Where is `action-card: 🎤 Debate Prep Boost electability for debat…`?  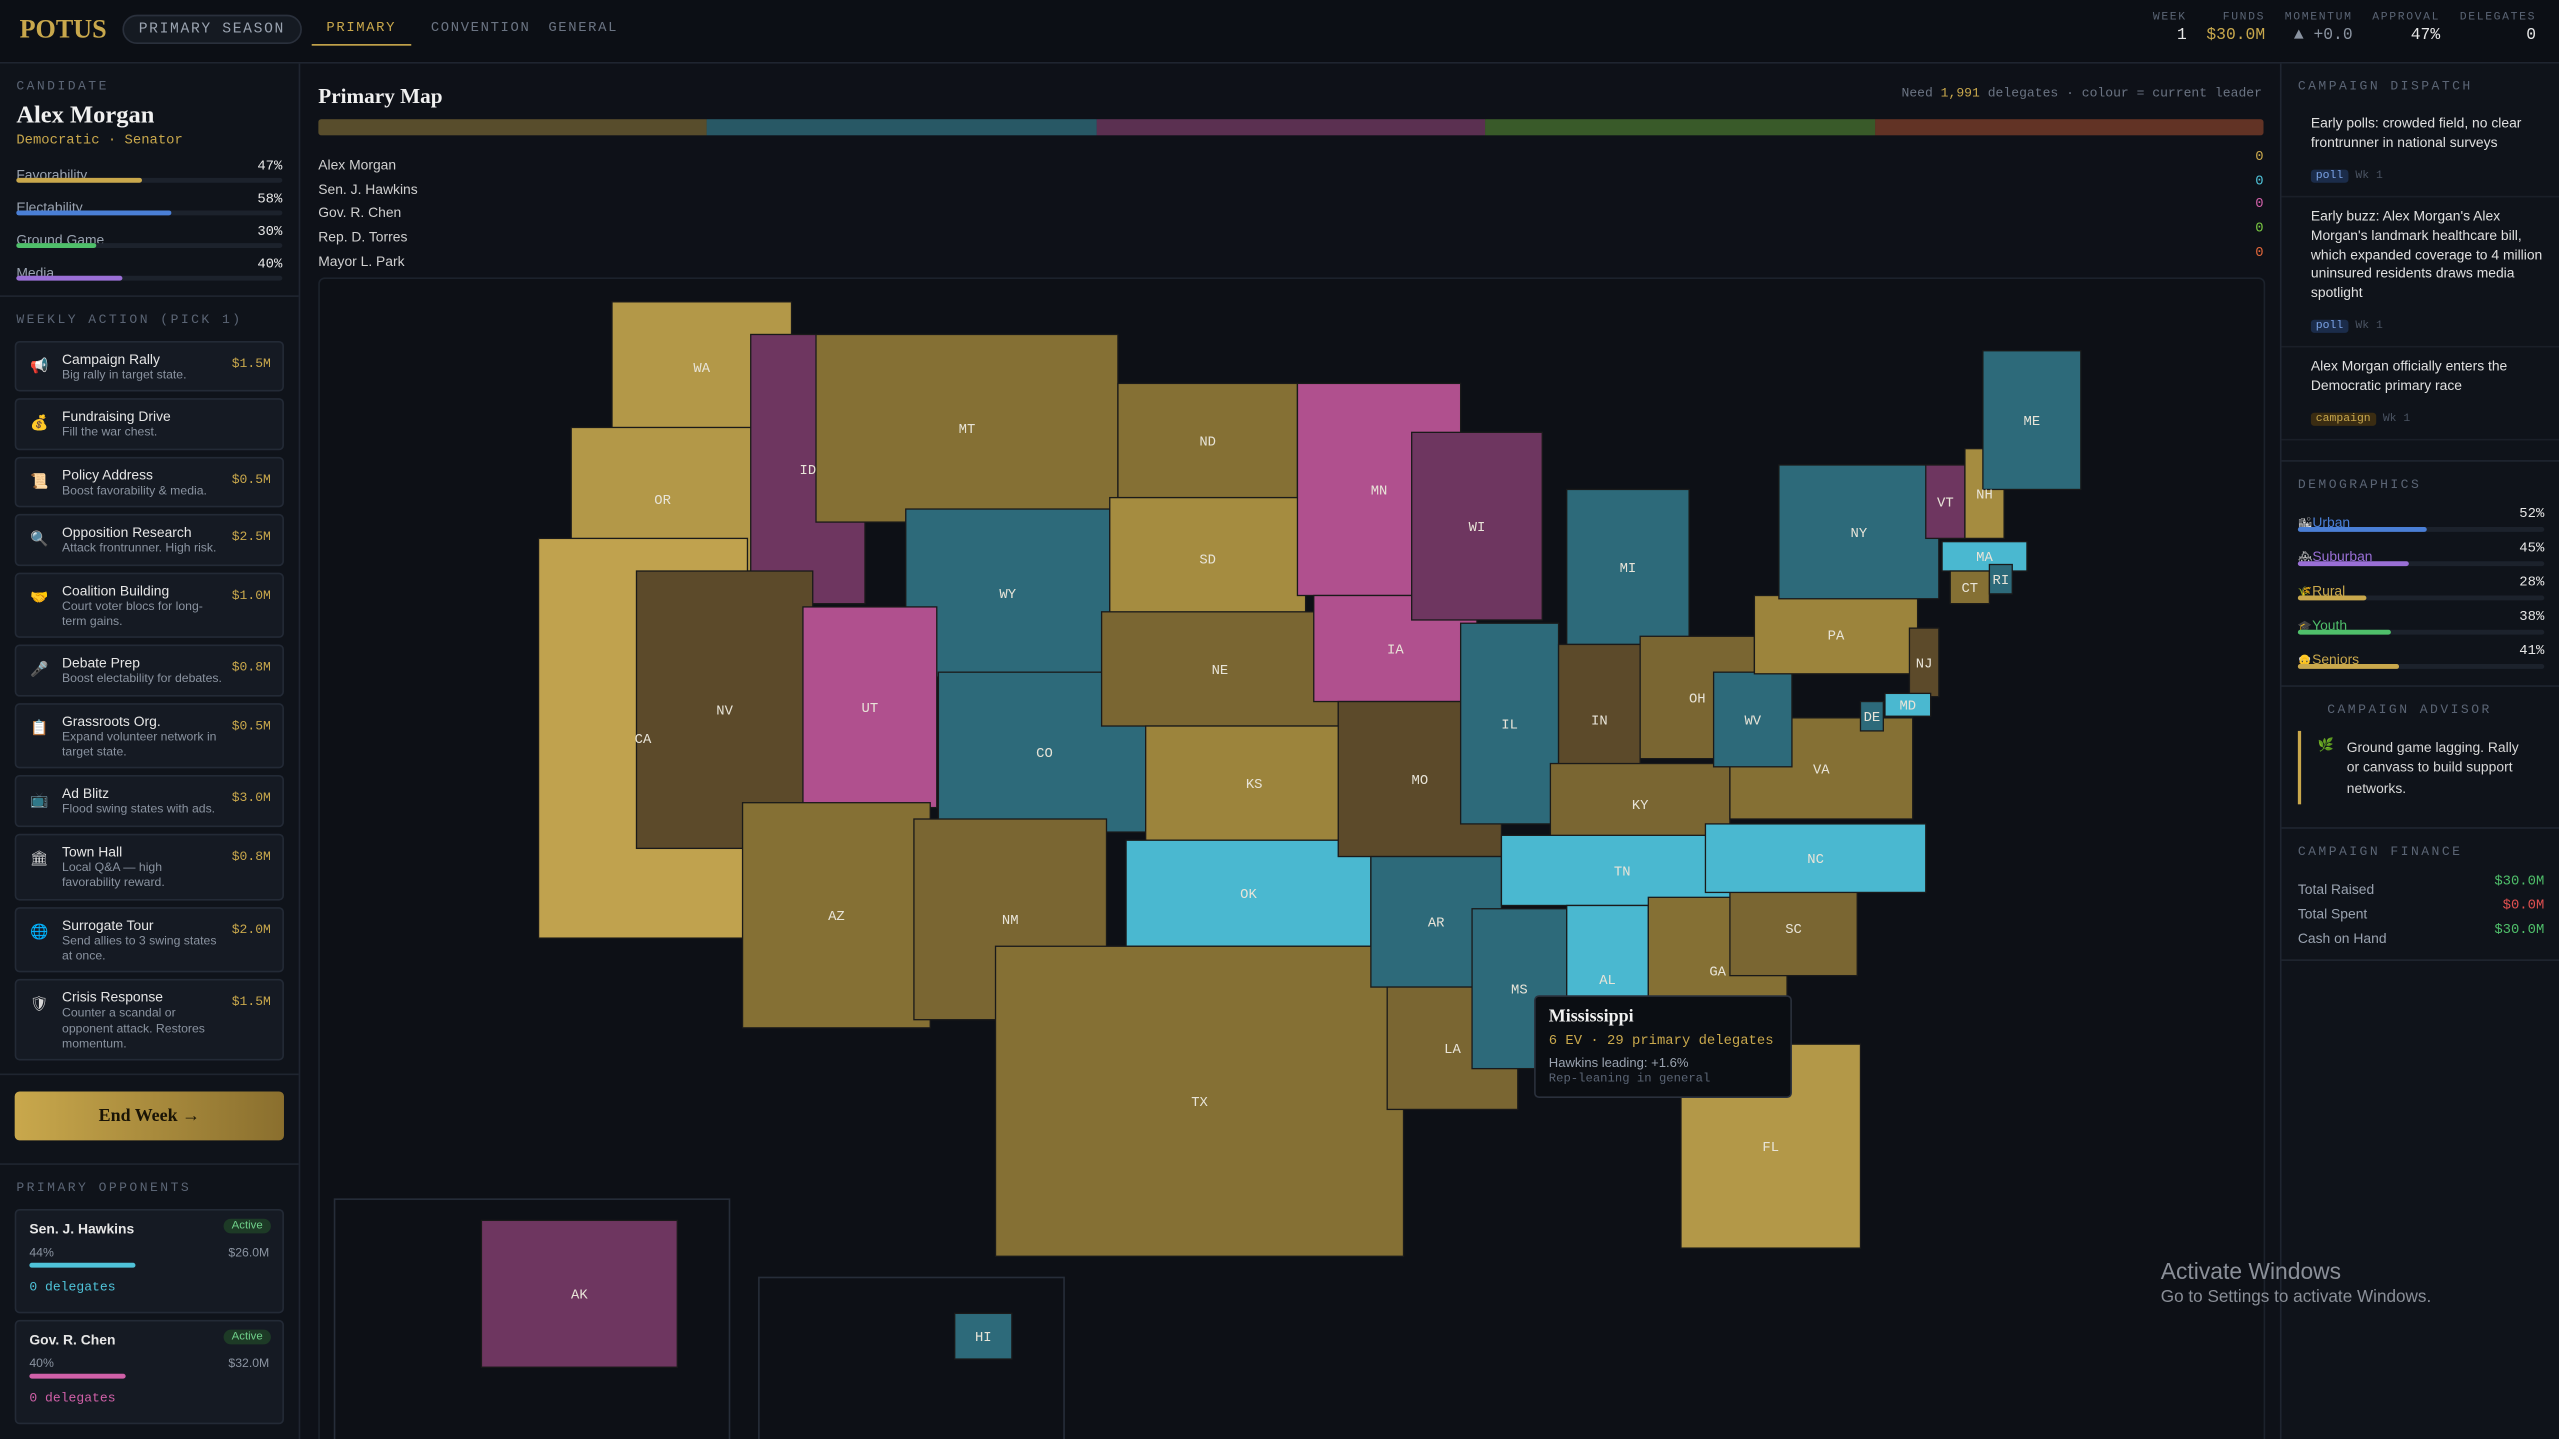
action-card: 🎤 Debate Prep Boost electability for debat… is located at coordinates (149, 670).